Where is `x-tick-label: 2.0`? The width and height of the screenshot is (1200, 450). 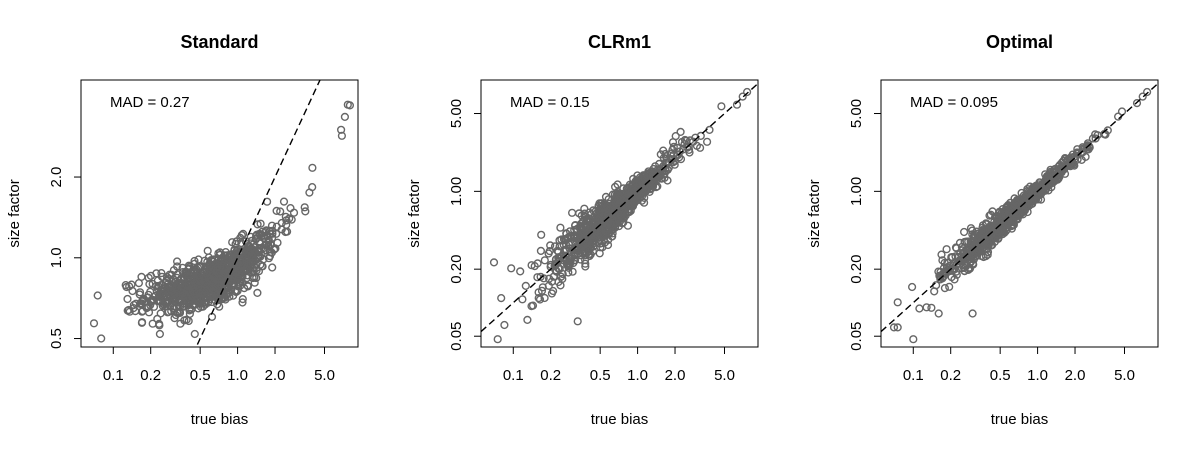
x-tick-label: 2.0 is located at coordinates (1075, 375).